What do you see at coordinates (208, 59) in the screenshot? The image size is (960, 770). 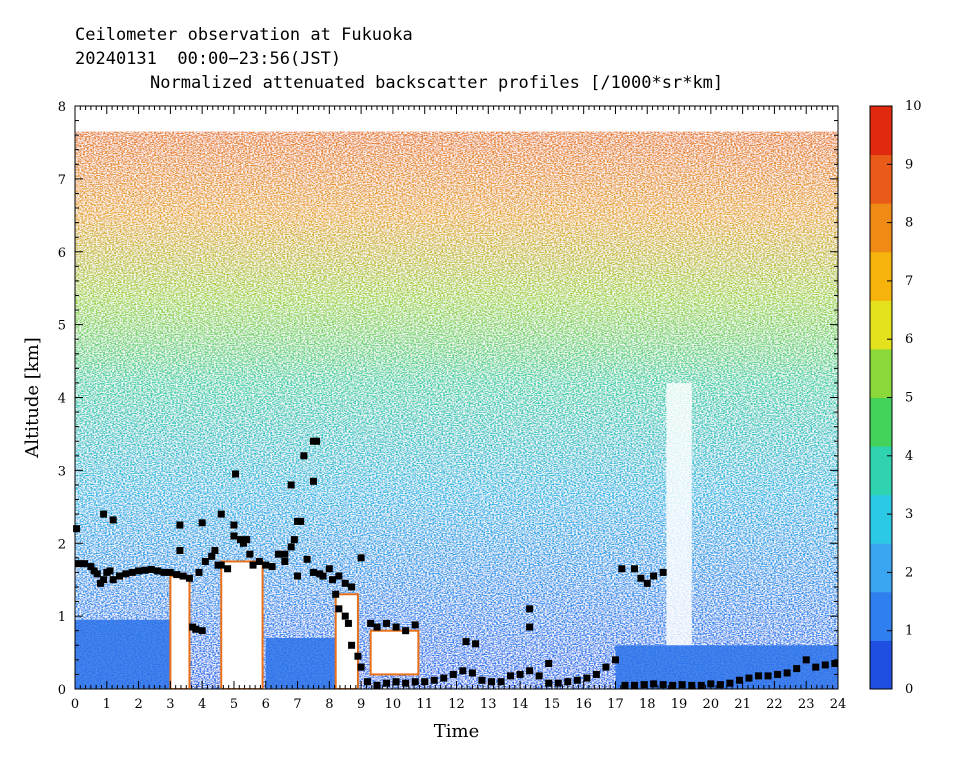 I see `chart-title-date-range: 20240131 00:00−23:56(JST)` at bounding box center [208, 59].